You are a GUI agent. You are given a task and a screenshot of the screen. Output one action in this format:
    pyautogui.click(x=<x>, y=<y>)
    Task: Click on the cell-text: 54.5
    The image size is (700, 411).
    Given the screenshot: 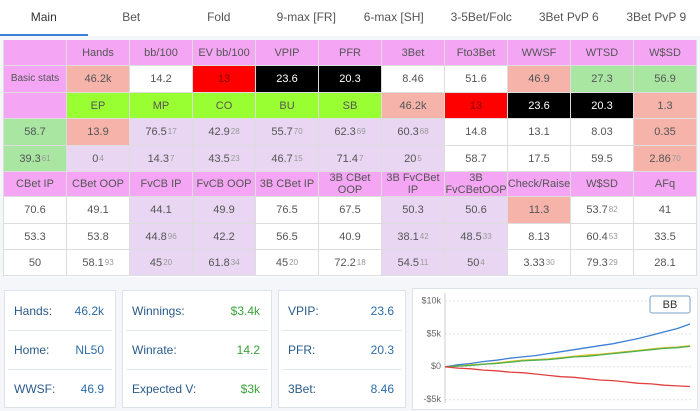 What is the action you would take?
    pyautogui.click(x=408, y=262)
    